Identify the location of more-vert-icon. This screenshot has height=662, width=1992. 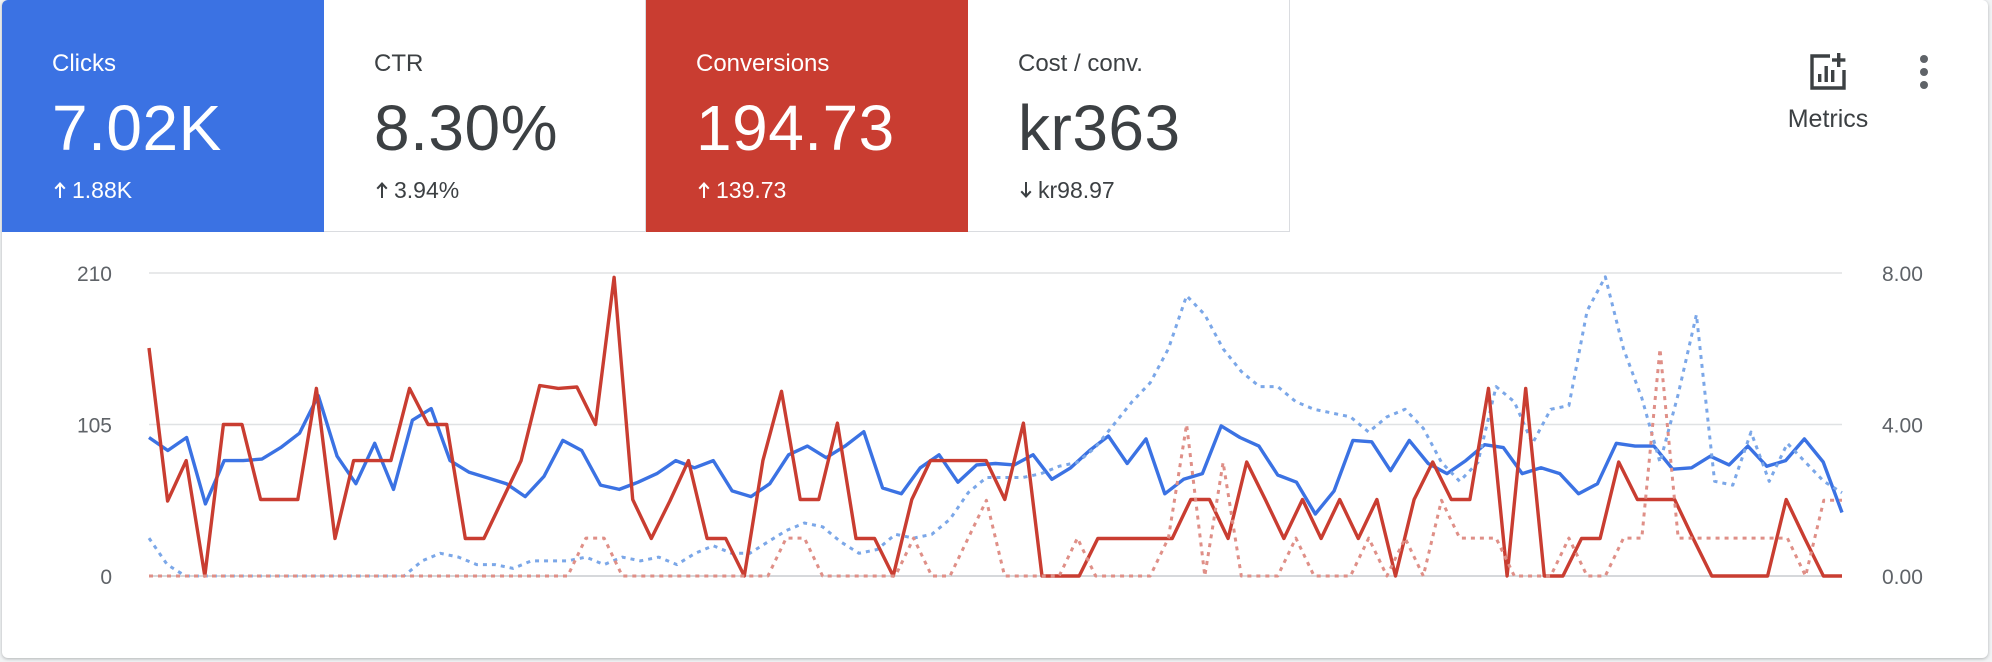
(1924, 72).